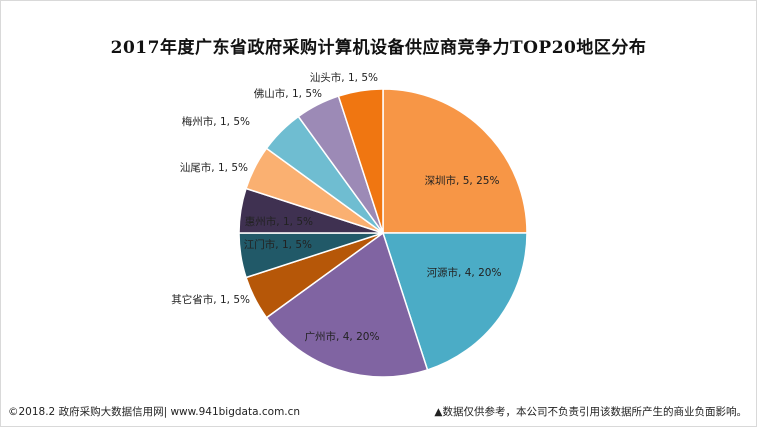  I want to click on slice-label-4: 其它省市, 1, 5%, so click(210, 299).